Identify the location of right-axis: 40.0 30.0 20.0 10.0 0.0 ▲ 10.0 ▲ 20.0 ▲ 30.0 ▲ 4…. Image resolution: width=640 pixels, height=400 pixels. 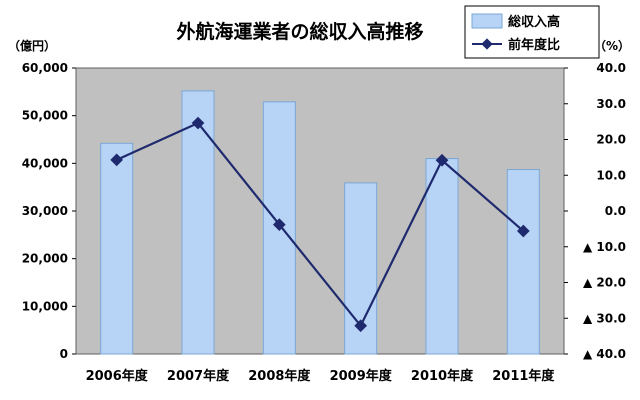
(595, 211).